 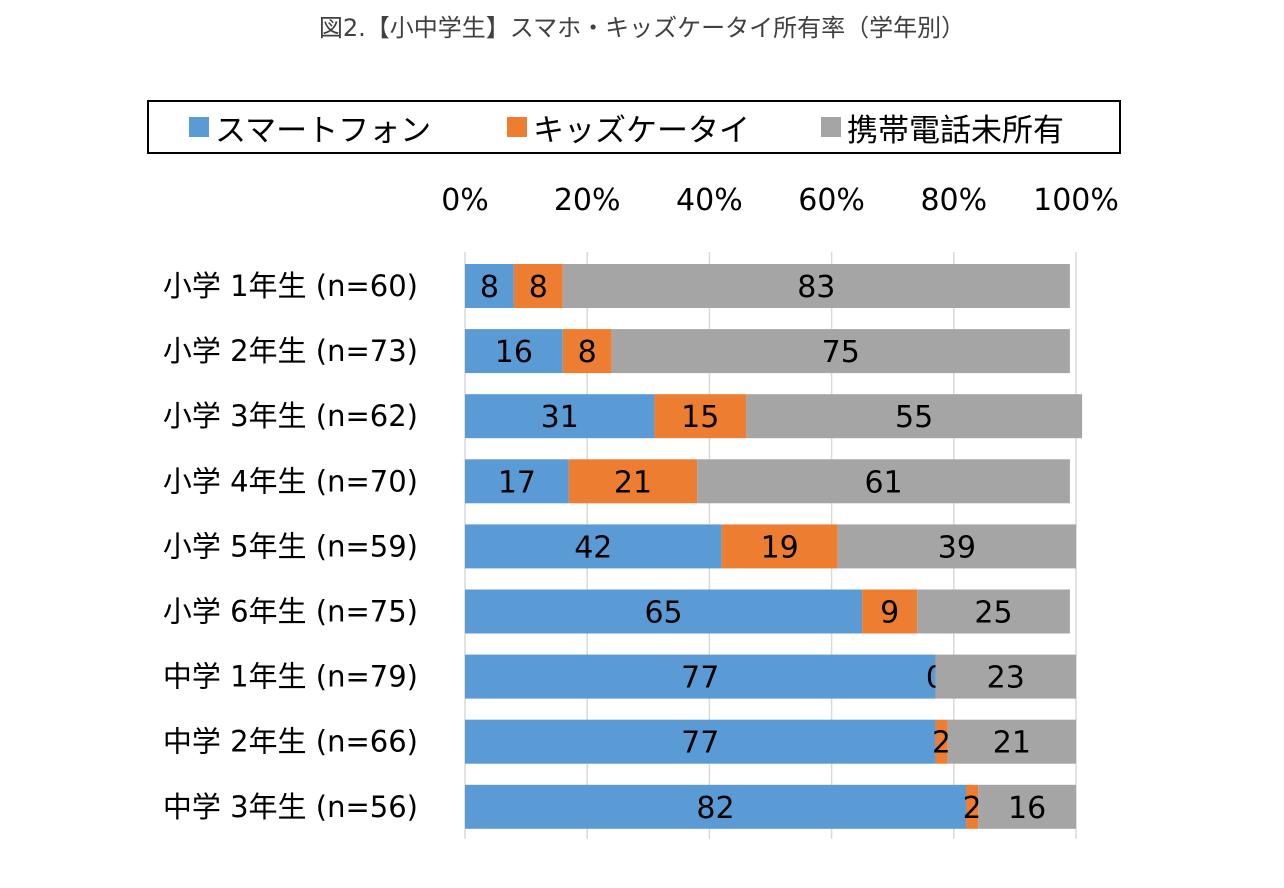 I want to click on x-tick-label: 0%, so click(x=465, y=200).